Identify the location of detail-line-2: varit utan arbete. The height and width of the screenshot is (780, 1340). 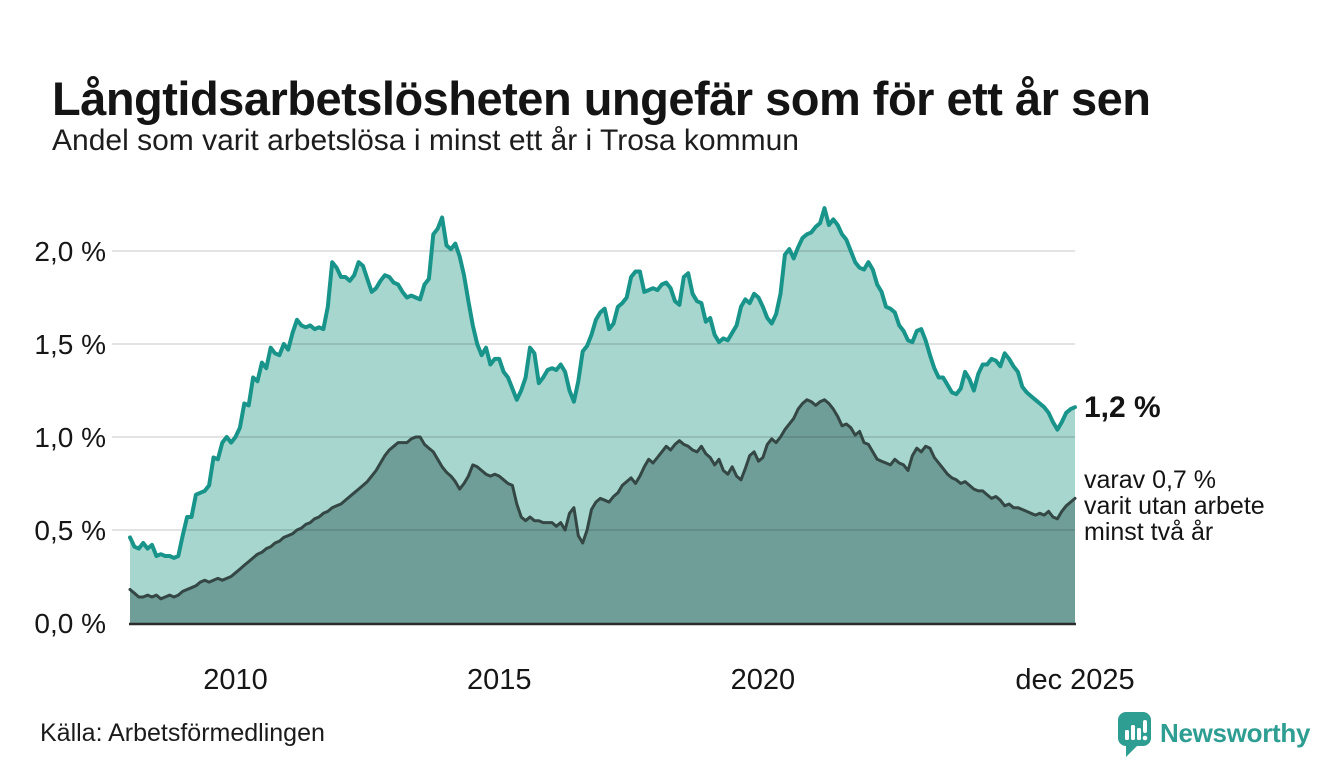
(1174, 506).